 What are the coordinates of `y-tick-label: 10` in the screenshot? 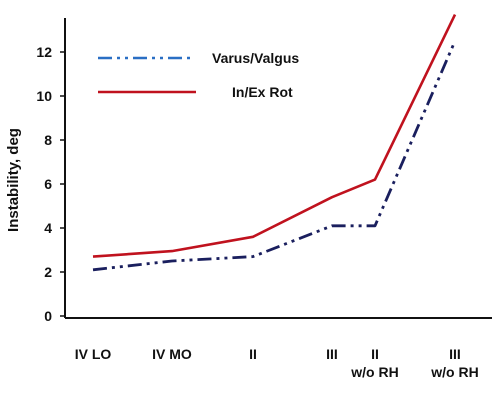 It's located at (44, 96).